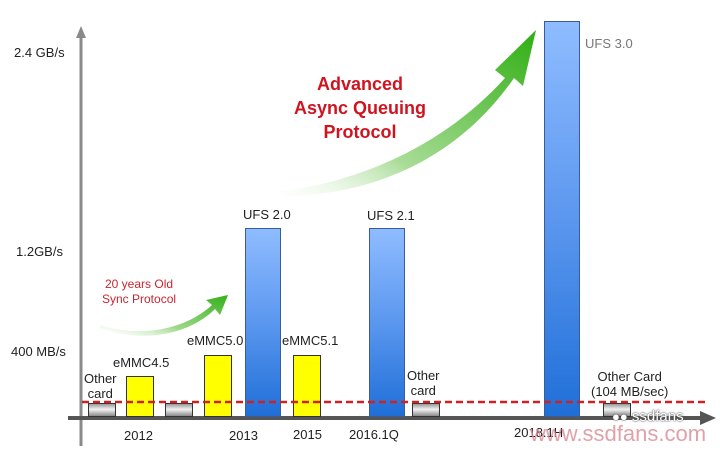 The image size is (720, 450). Describe the element at coordinates (139, 284) in the screenshot. I see `annotation-line: 20 years Old` at that location.